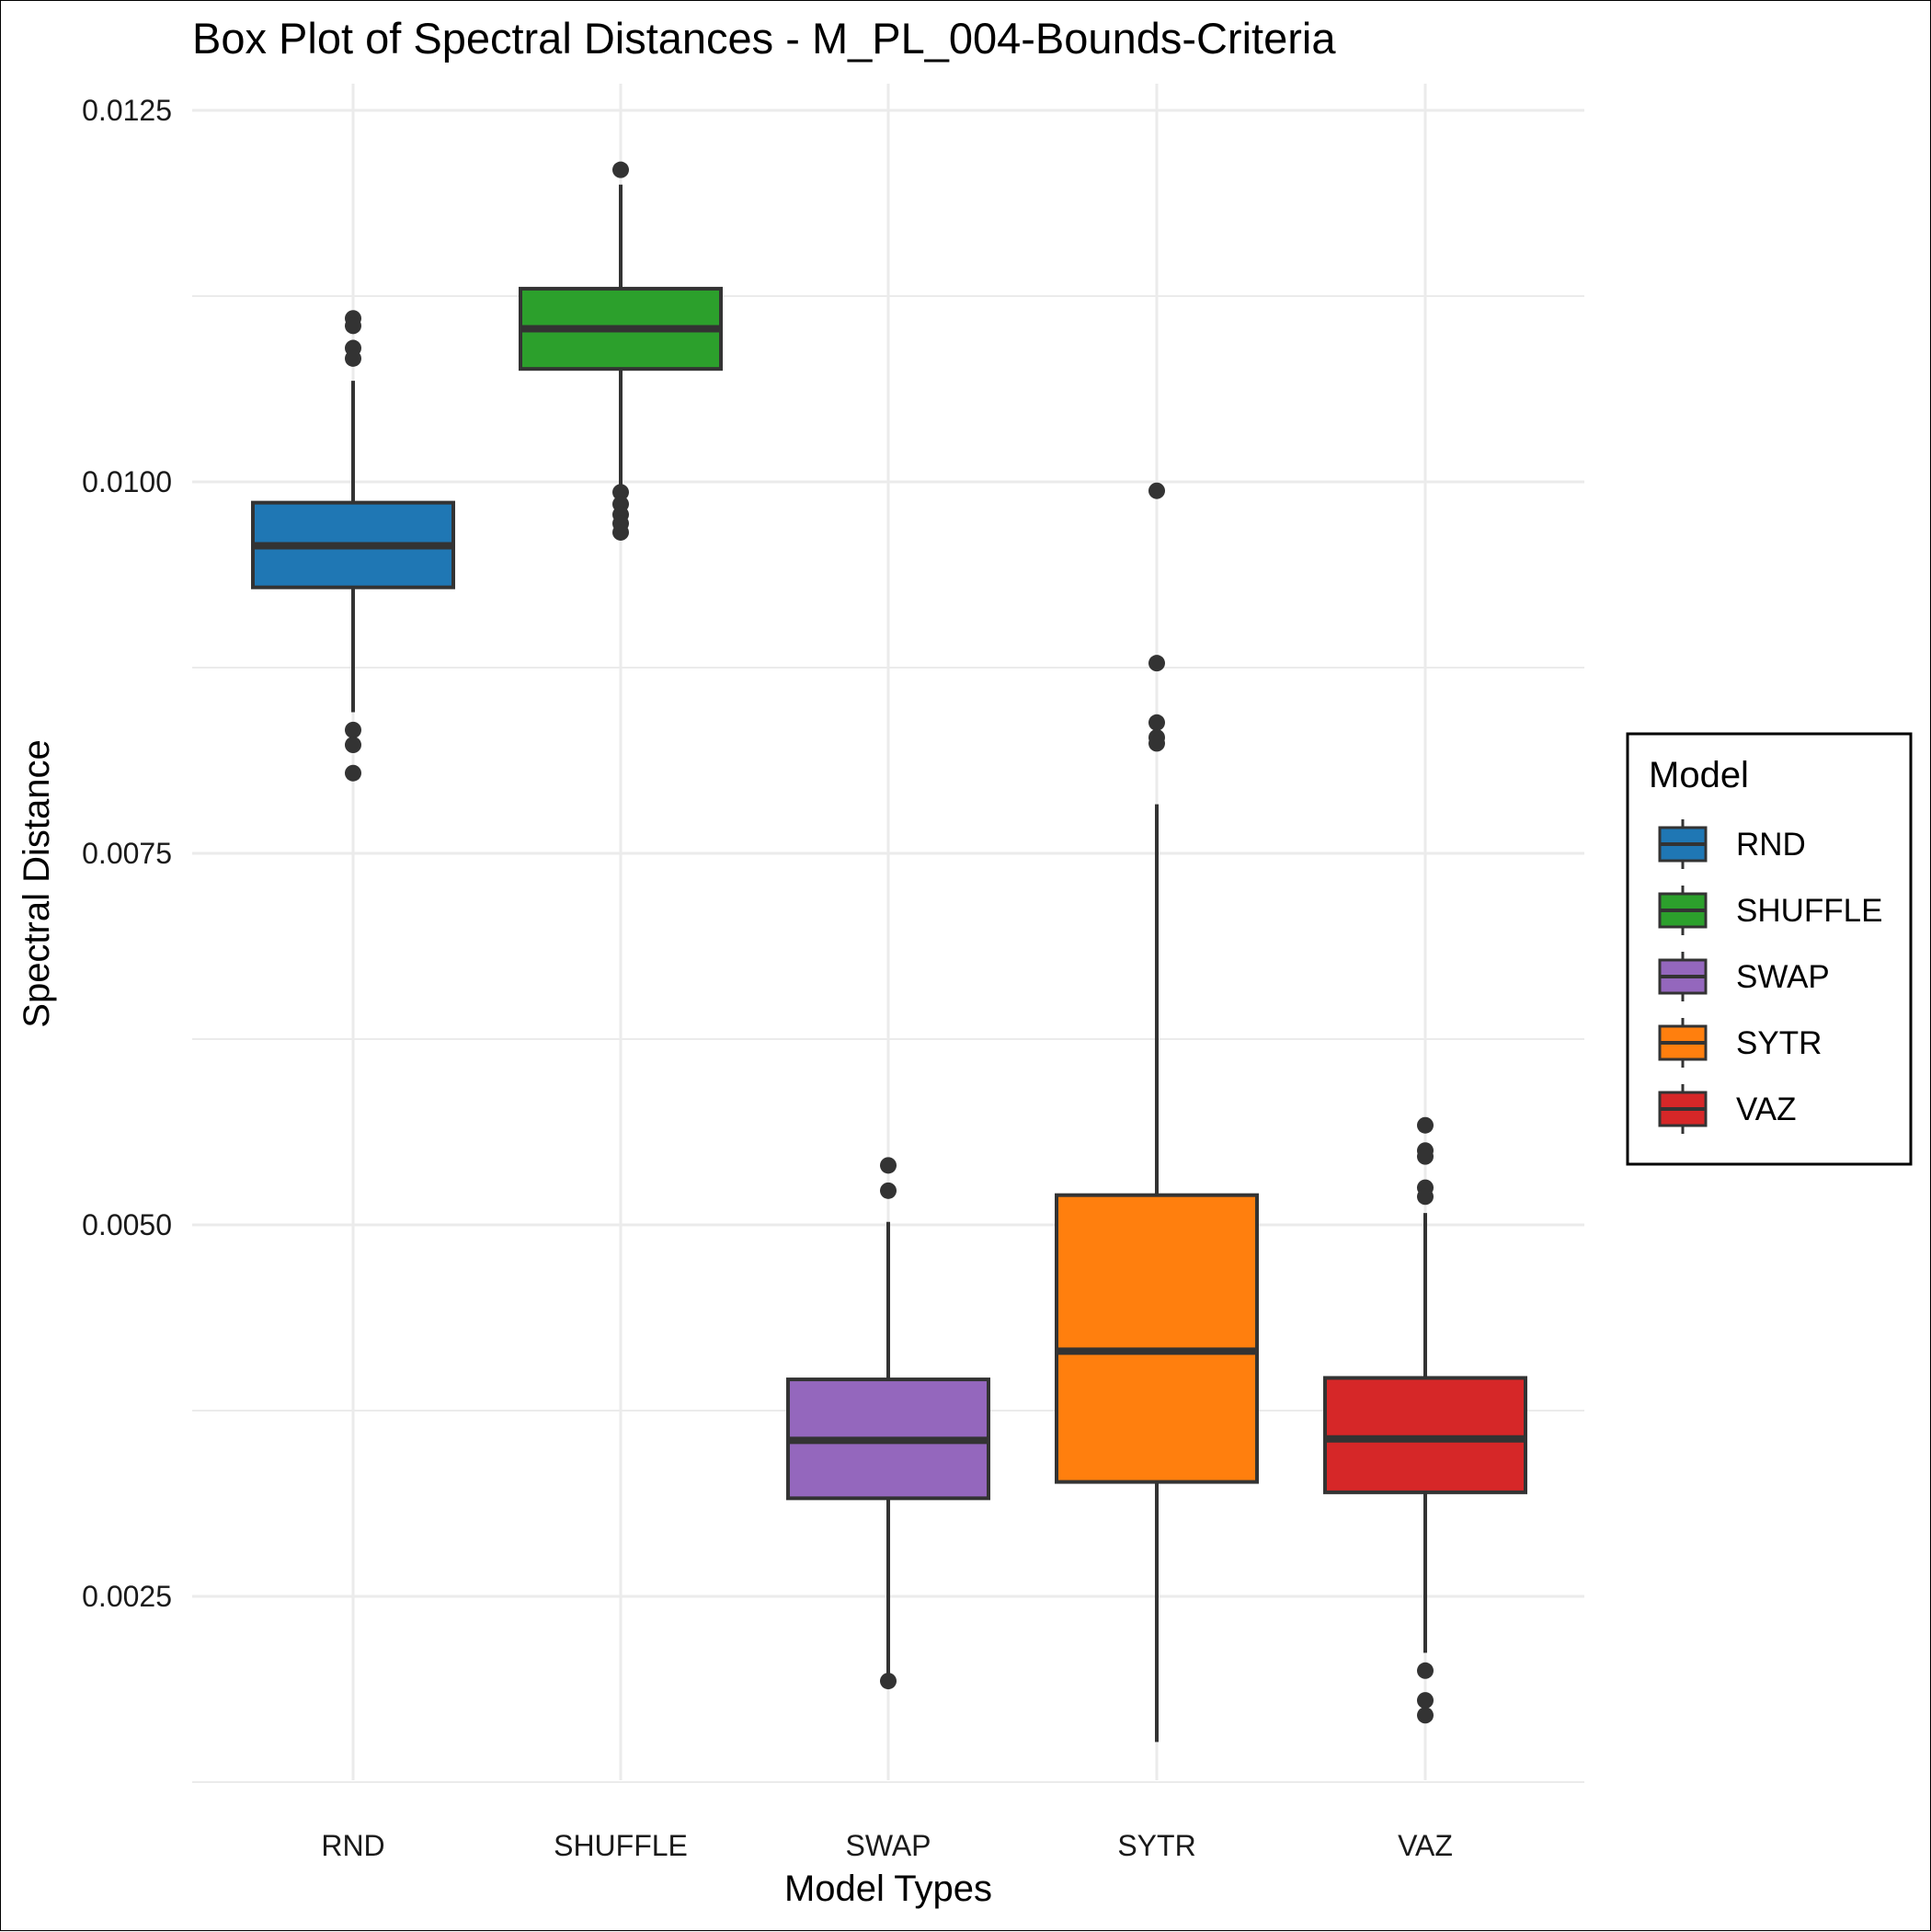  What do you see at coordinates (1779, 1043) in the screenshot?
I see `legend-label: SYTR` at bounding box center [1779, 1043].